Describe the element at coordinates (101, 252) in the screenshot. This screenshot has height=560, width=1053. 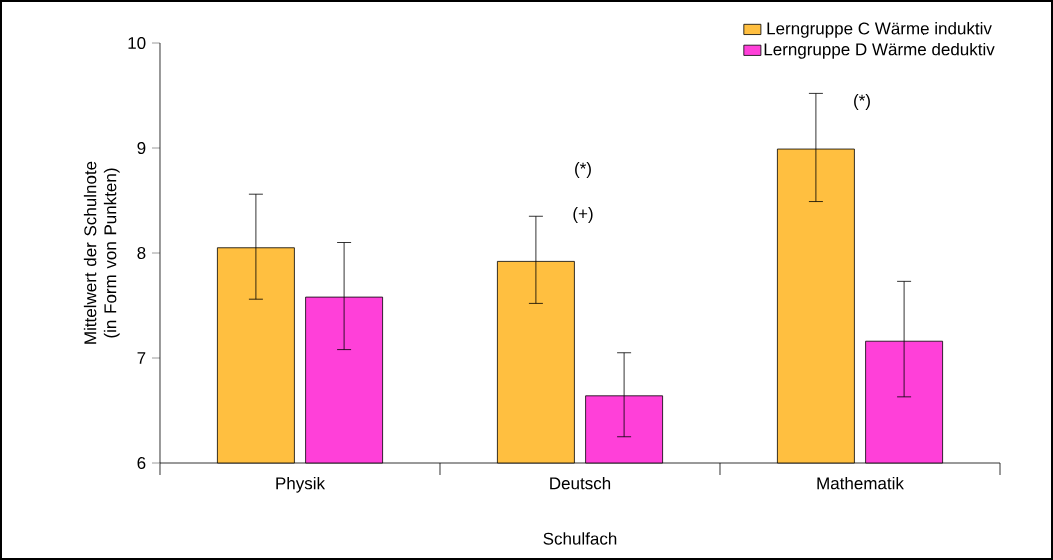
I see `y-axis-title: Mittelwert der Schulnote (in Form von Punkten)` at that location.